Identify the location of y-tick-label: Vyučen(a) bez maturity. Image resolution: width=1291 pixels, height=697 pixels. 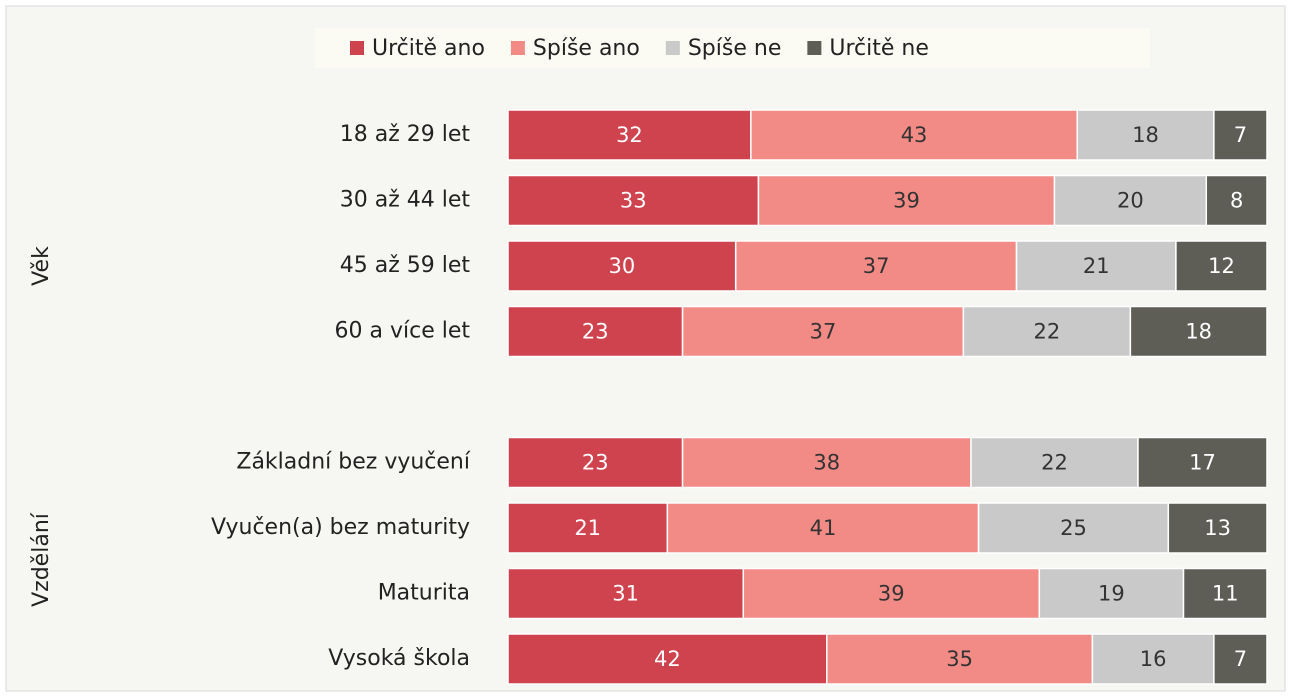
(340, 527).